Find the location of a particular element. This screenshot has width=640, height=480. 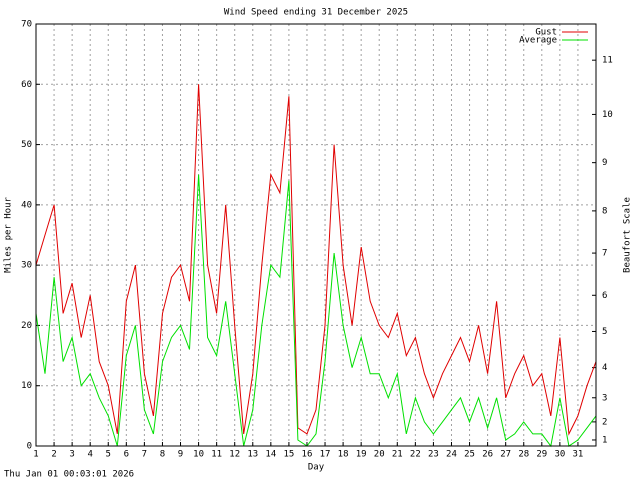

chart-title: Wind Speed ending 31 December 2025 is located at coordinates (316, 13).